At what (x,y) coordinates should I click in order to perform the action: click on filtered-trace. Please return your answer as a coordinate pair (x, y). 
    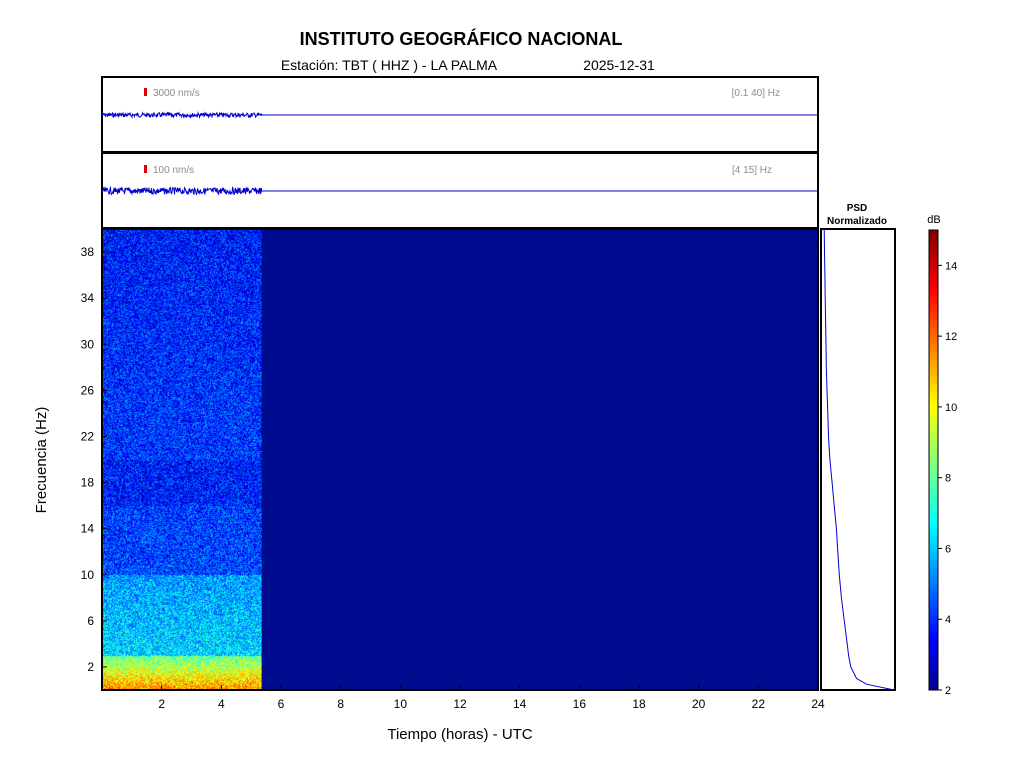
    Looking at the image, I should click on (459, 190).